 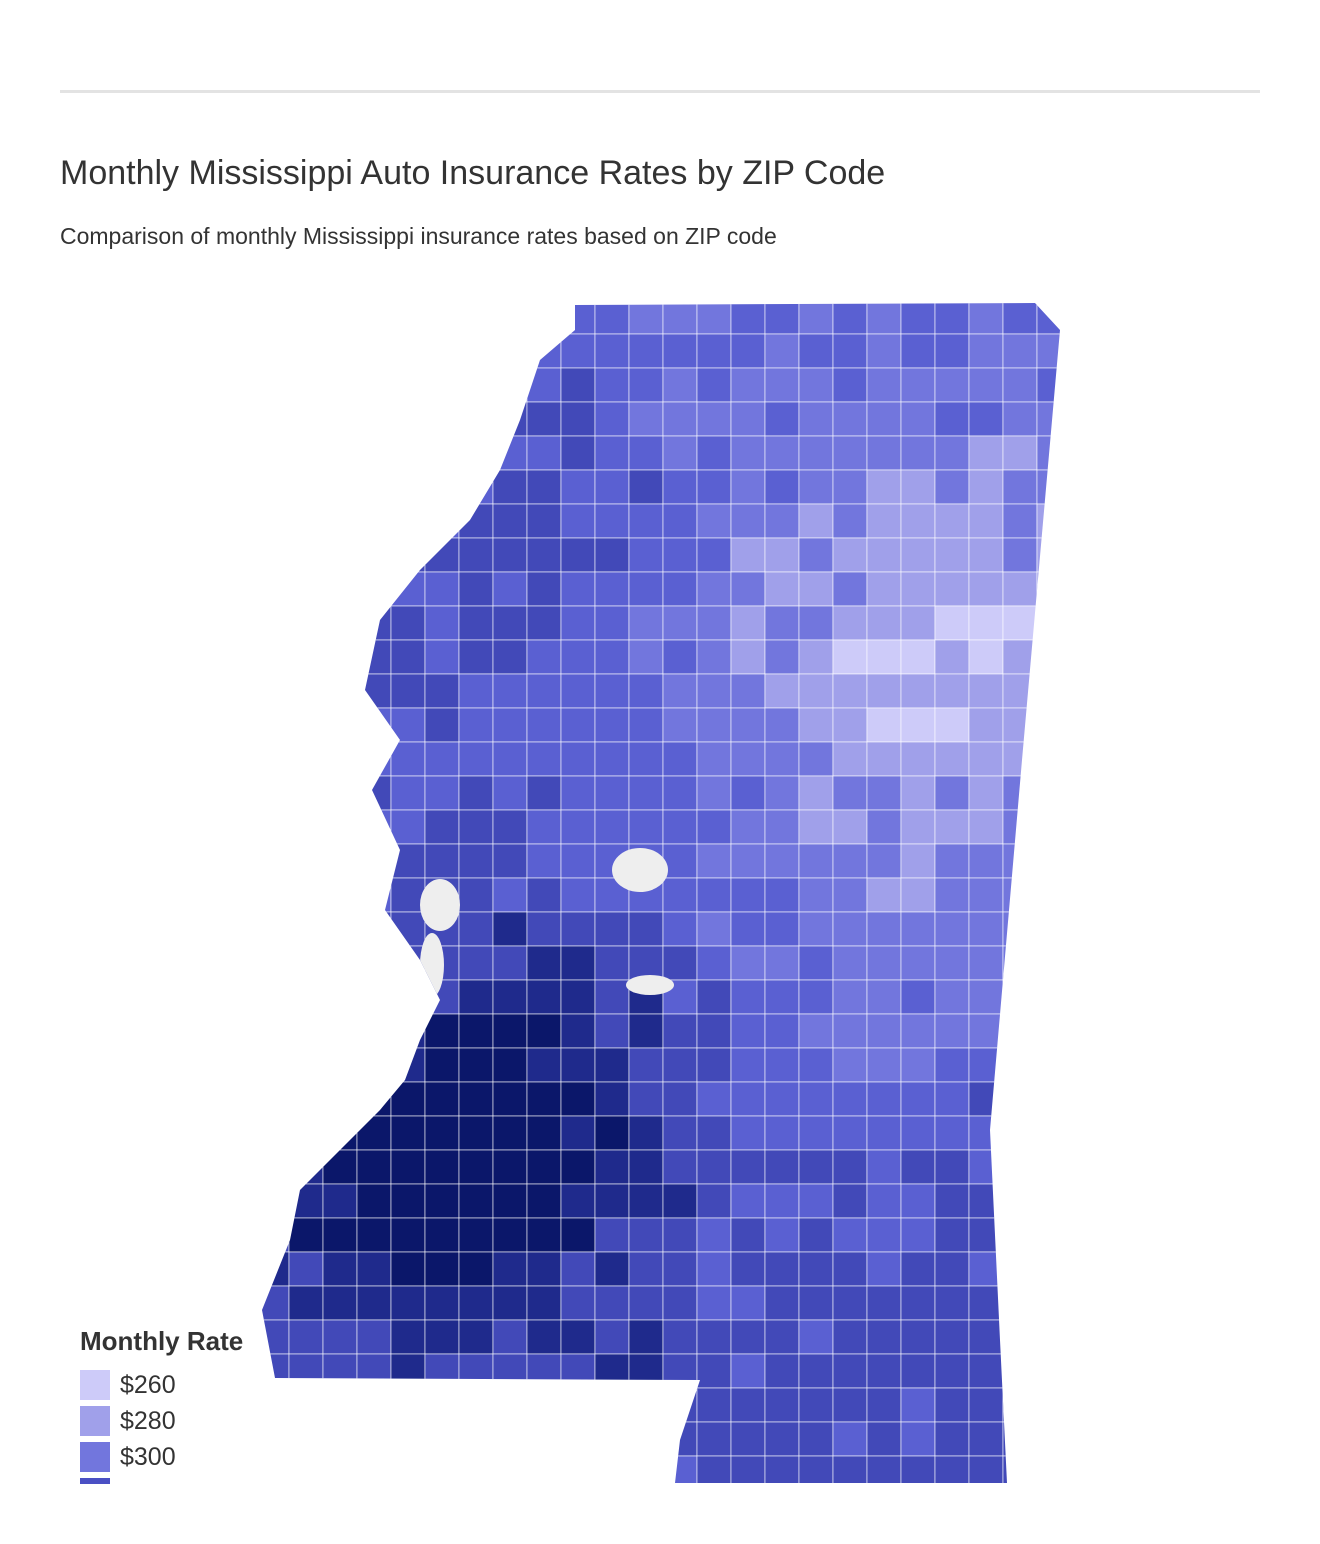 What do you see at coordinates (95, 1421) in the screenshot?
I see `legend-swatch` at bounding box center [95, 1421].